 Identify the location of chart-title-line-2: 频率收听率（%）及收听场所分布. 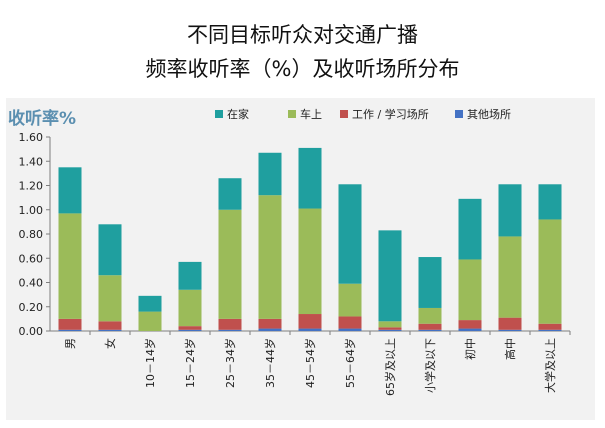
(302, 69).